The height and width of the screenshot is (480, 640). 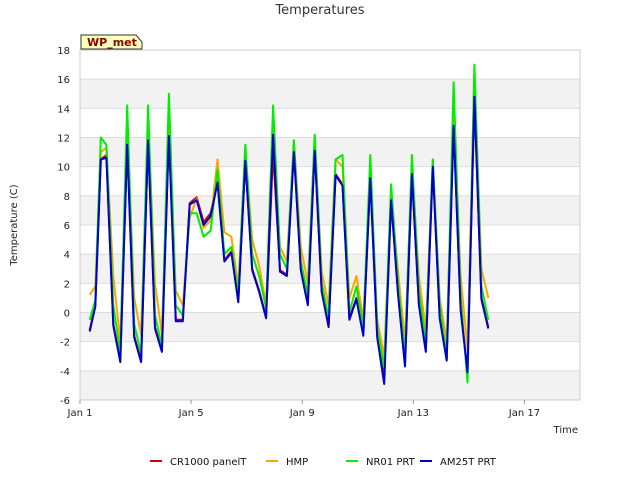 I want to click on site-badge-label: WP_met, so click(x=112, y=42).